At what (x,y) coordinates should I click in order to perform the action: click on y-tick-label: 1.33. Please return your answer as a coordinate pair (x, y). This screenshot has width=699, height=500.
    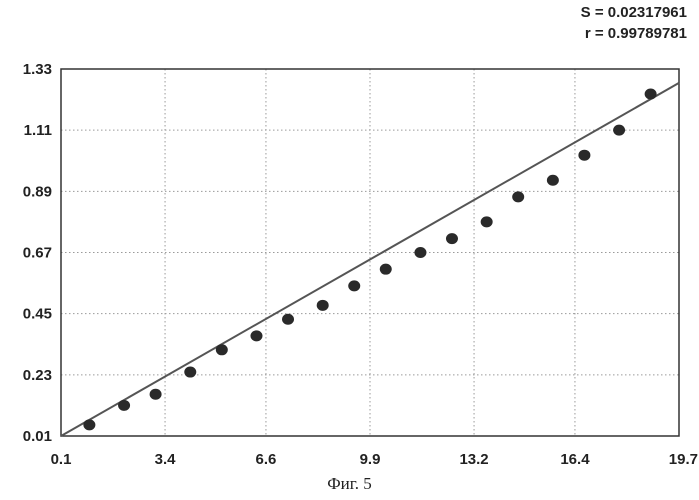
    Looking at the image, I should click on (37, 69).